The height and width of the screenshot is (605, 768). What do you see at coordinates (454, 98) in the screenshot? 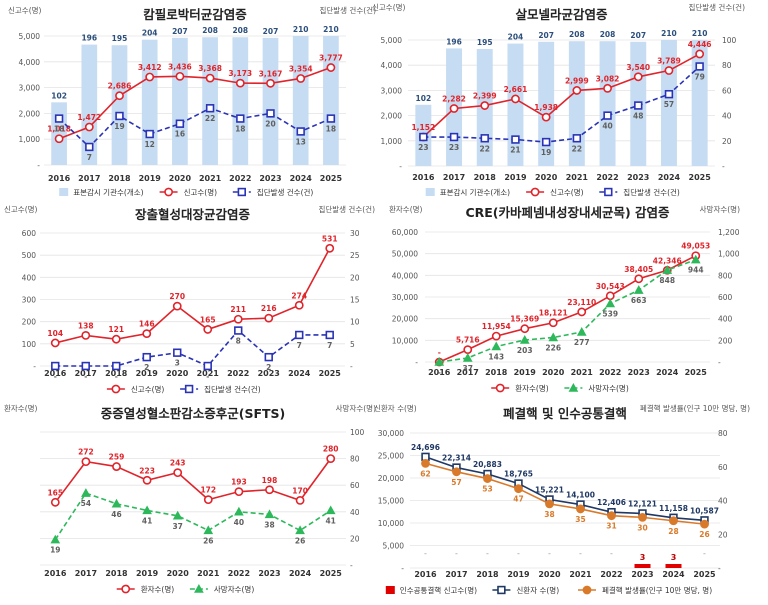
I see `data-label: 2,282` at bounding box center [454, 98].